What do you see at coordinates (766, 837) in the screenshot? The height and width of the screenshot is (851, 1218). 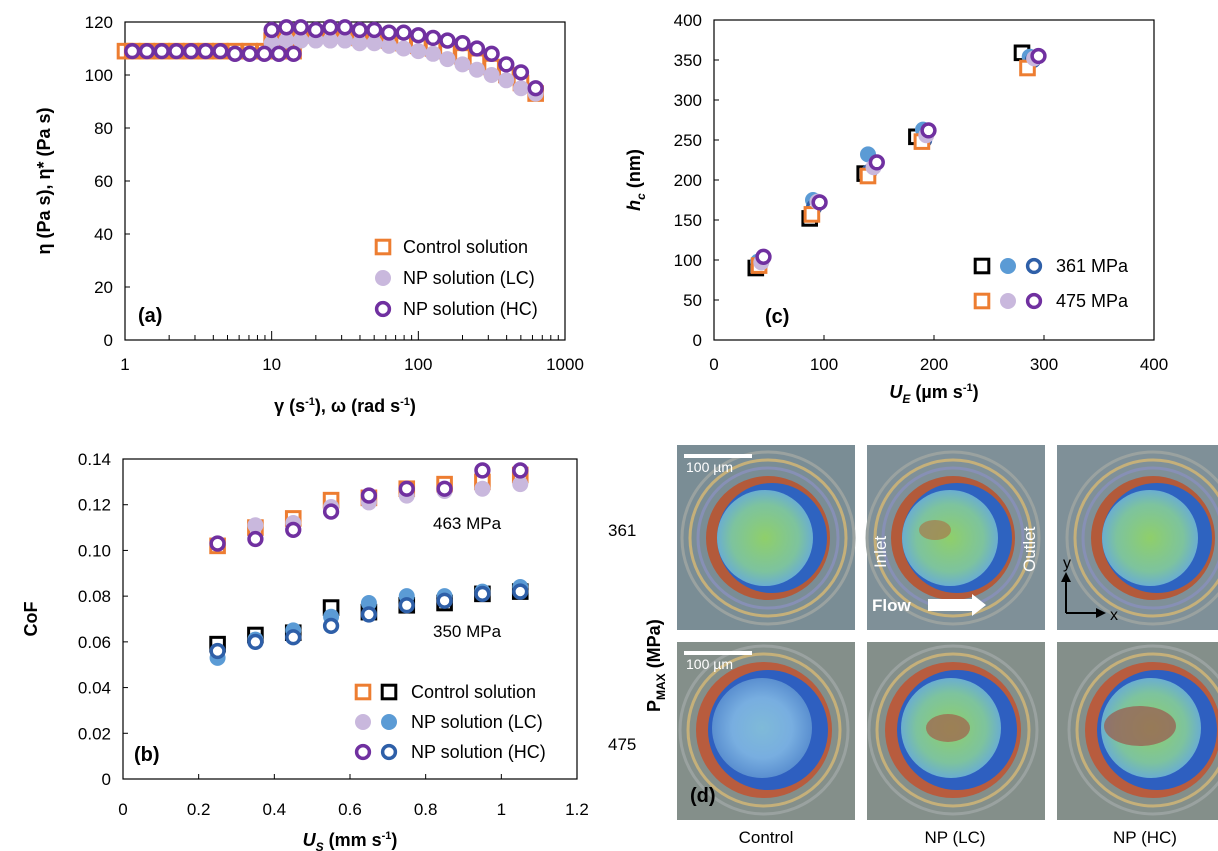 I see `col-label-control: Control` at bounding box center [766, 837].